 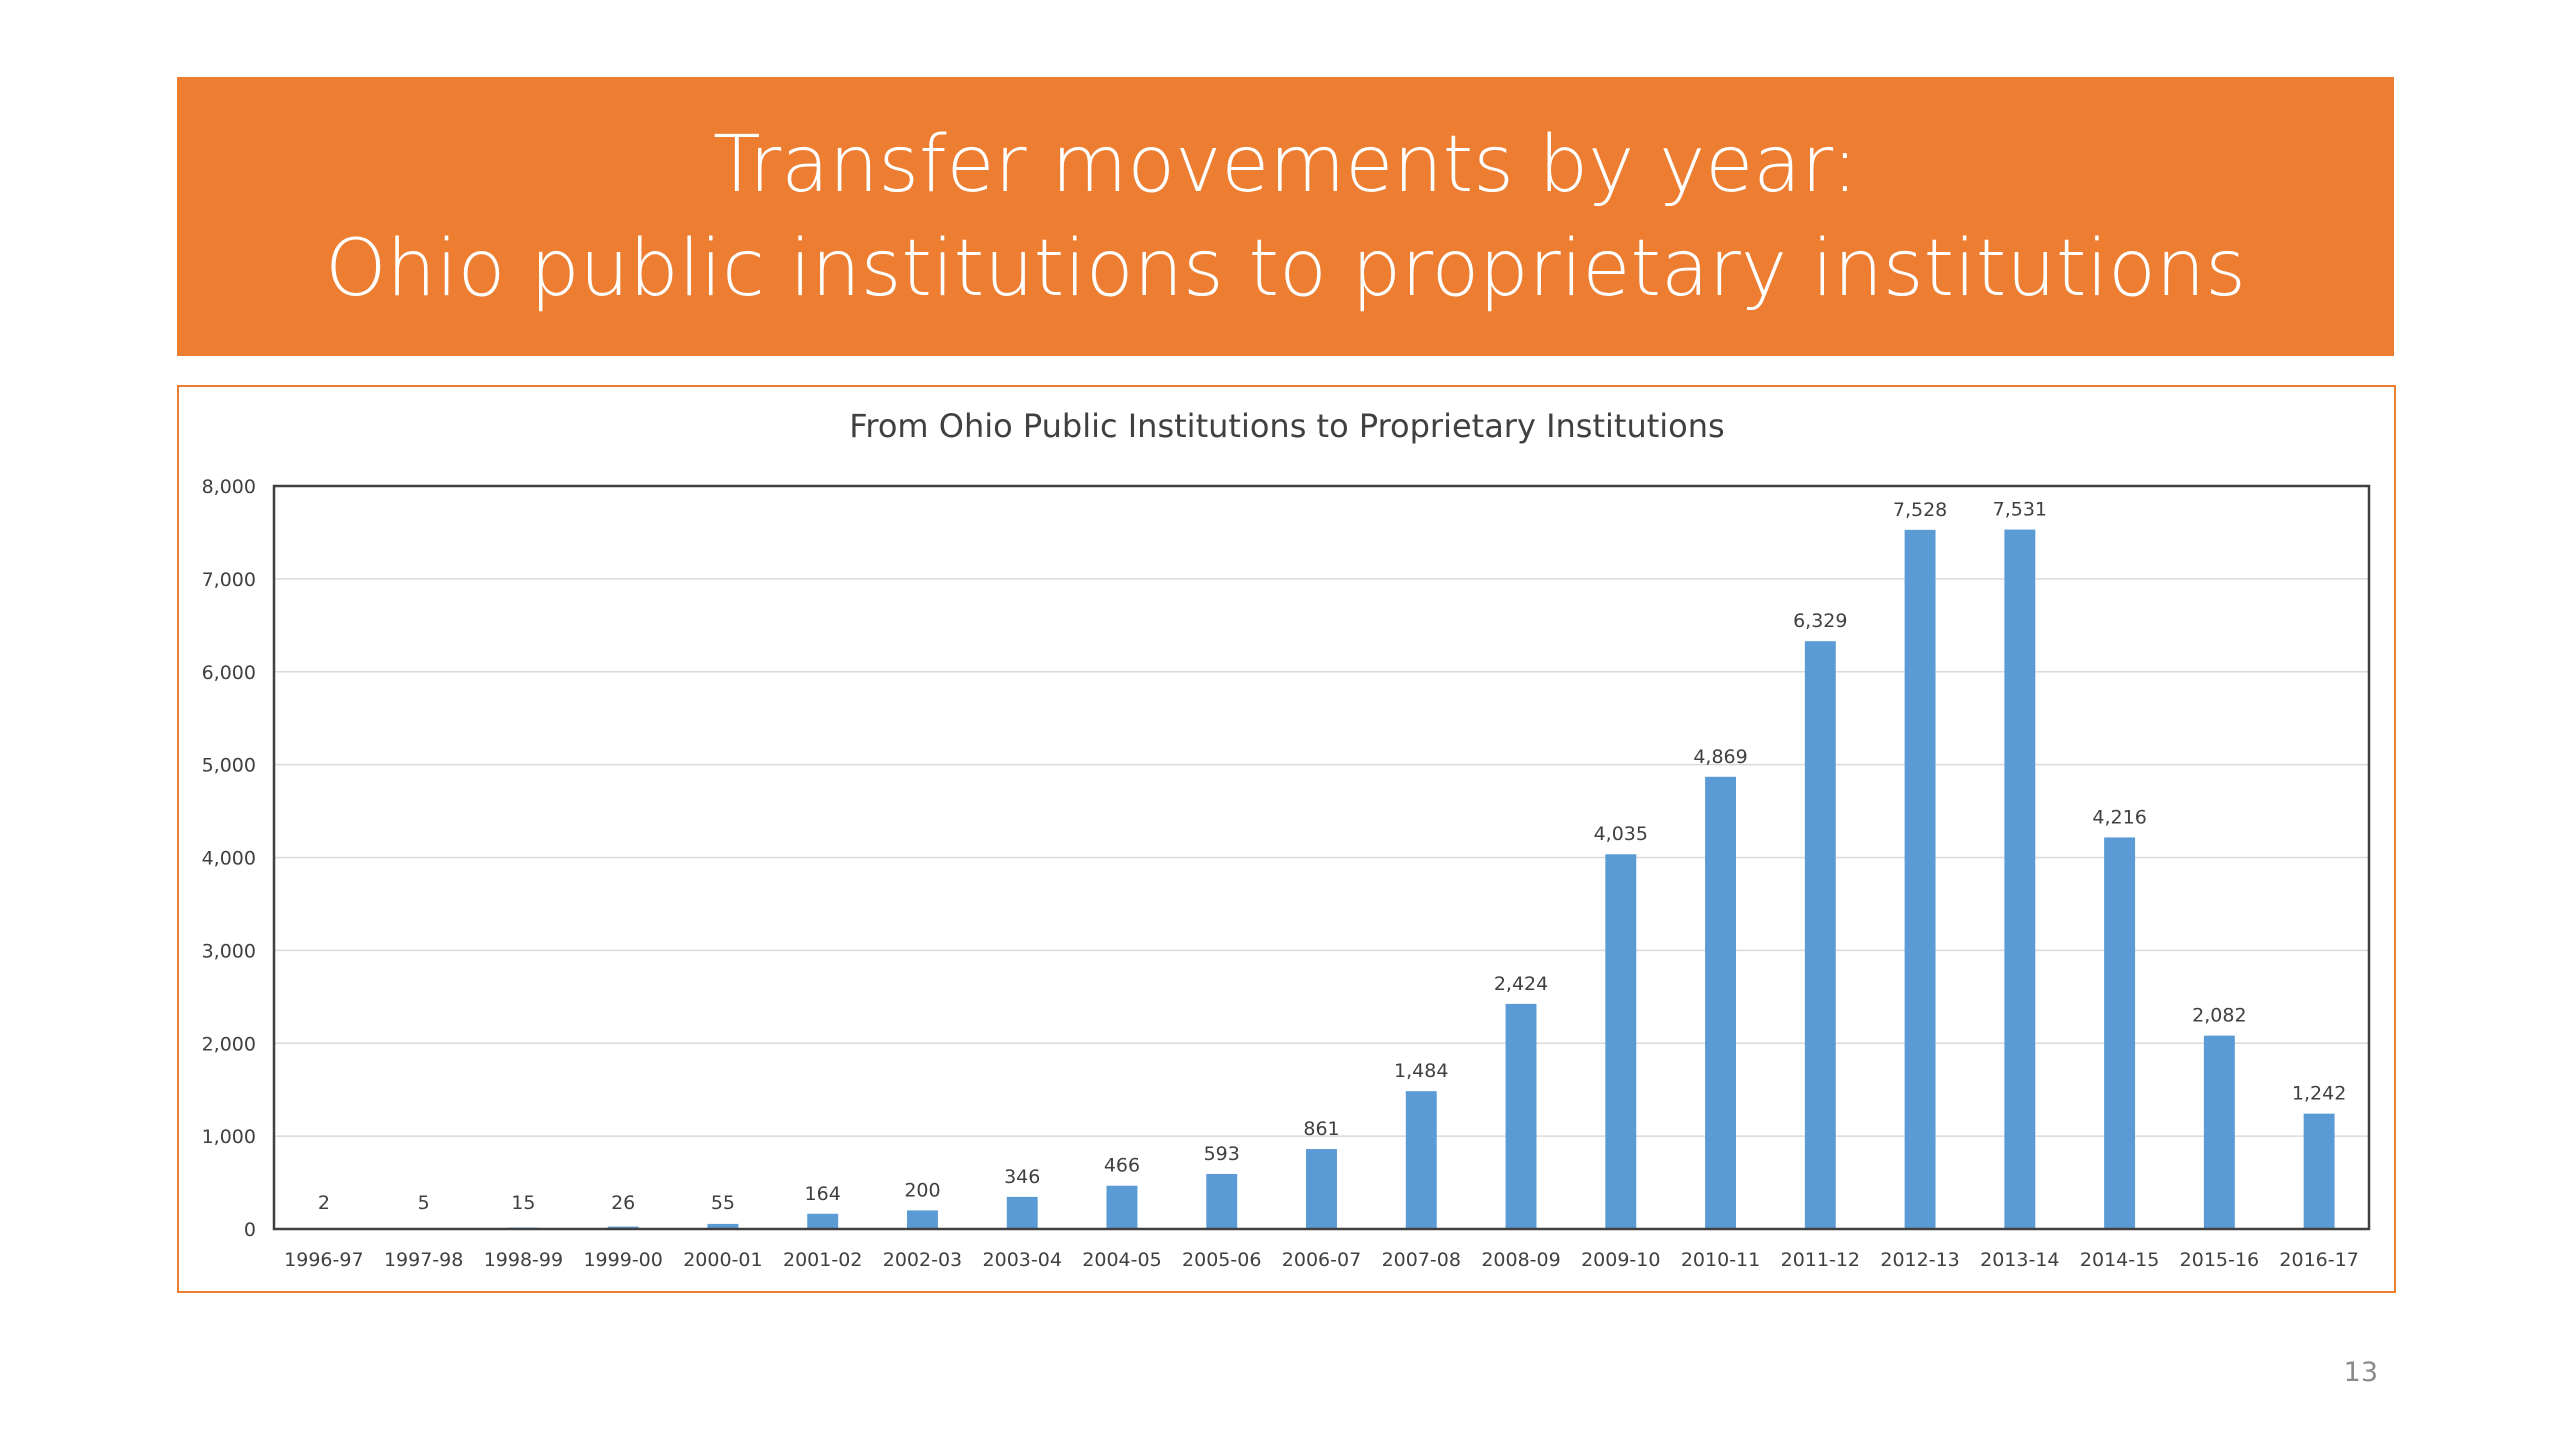 What do you see at coordinates (229, 487) in the screenshot?
I see `y-tick-label: 8,000` at bounding box center [229, 487].